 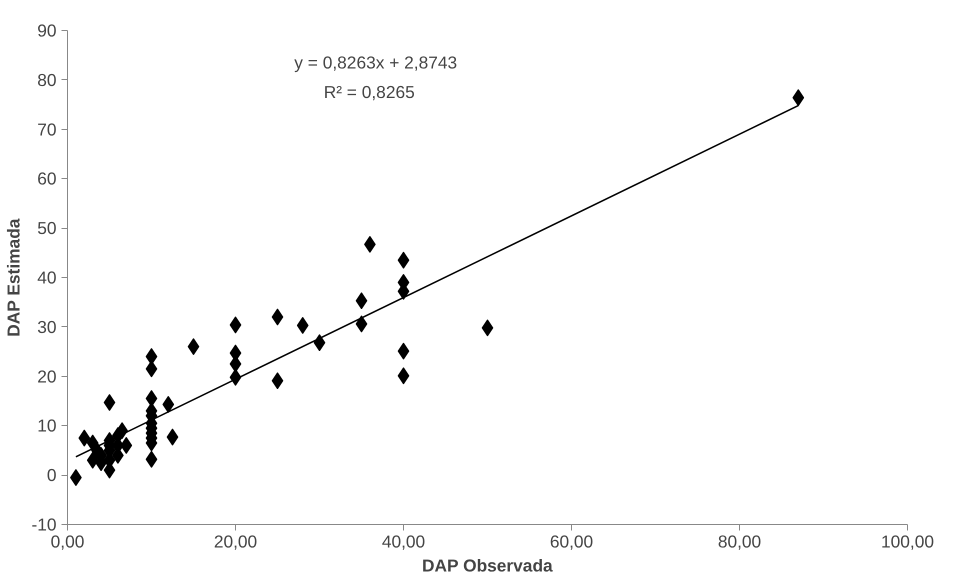 I want to click on y-tick-label: 90, so click(x=47, y=30).